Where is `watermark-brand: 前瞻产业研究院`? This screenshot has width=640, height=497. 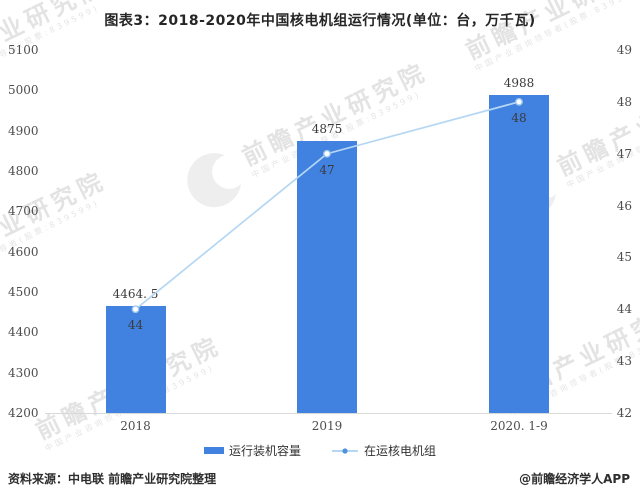 watermark-brand: 前瞻产业研究院 is located at coordinates (56, 223).